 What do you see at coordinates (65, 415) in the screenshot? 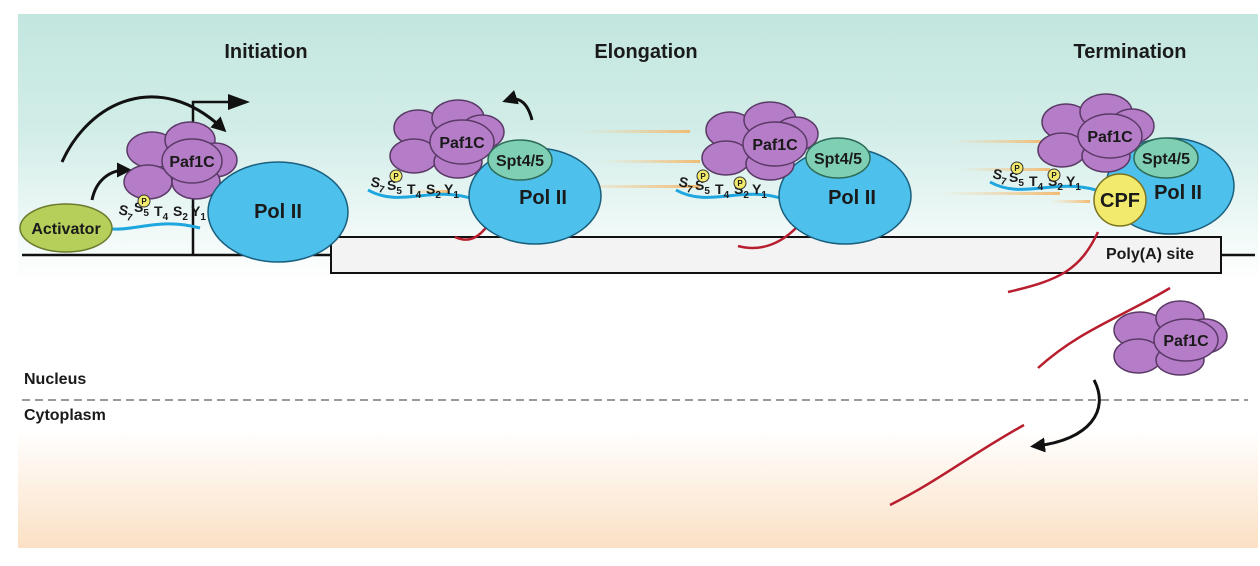
I see `cytoplasm-label: Cytoplasm` at bounding box center [65, 415].